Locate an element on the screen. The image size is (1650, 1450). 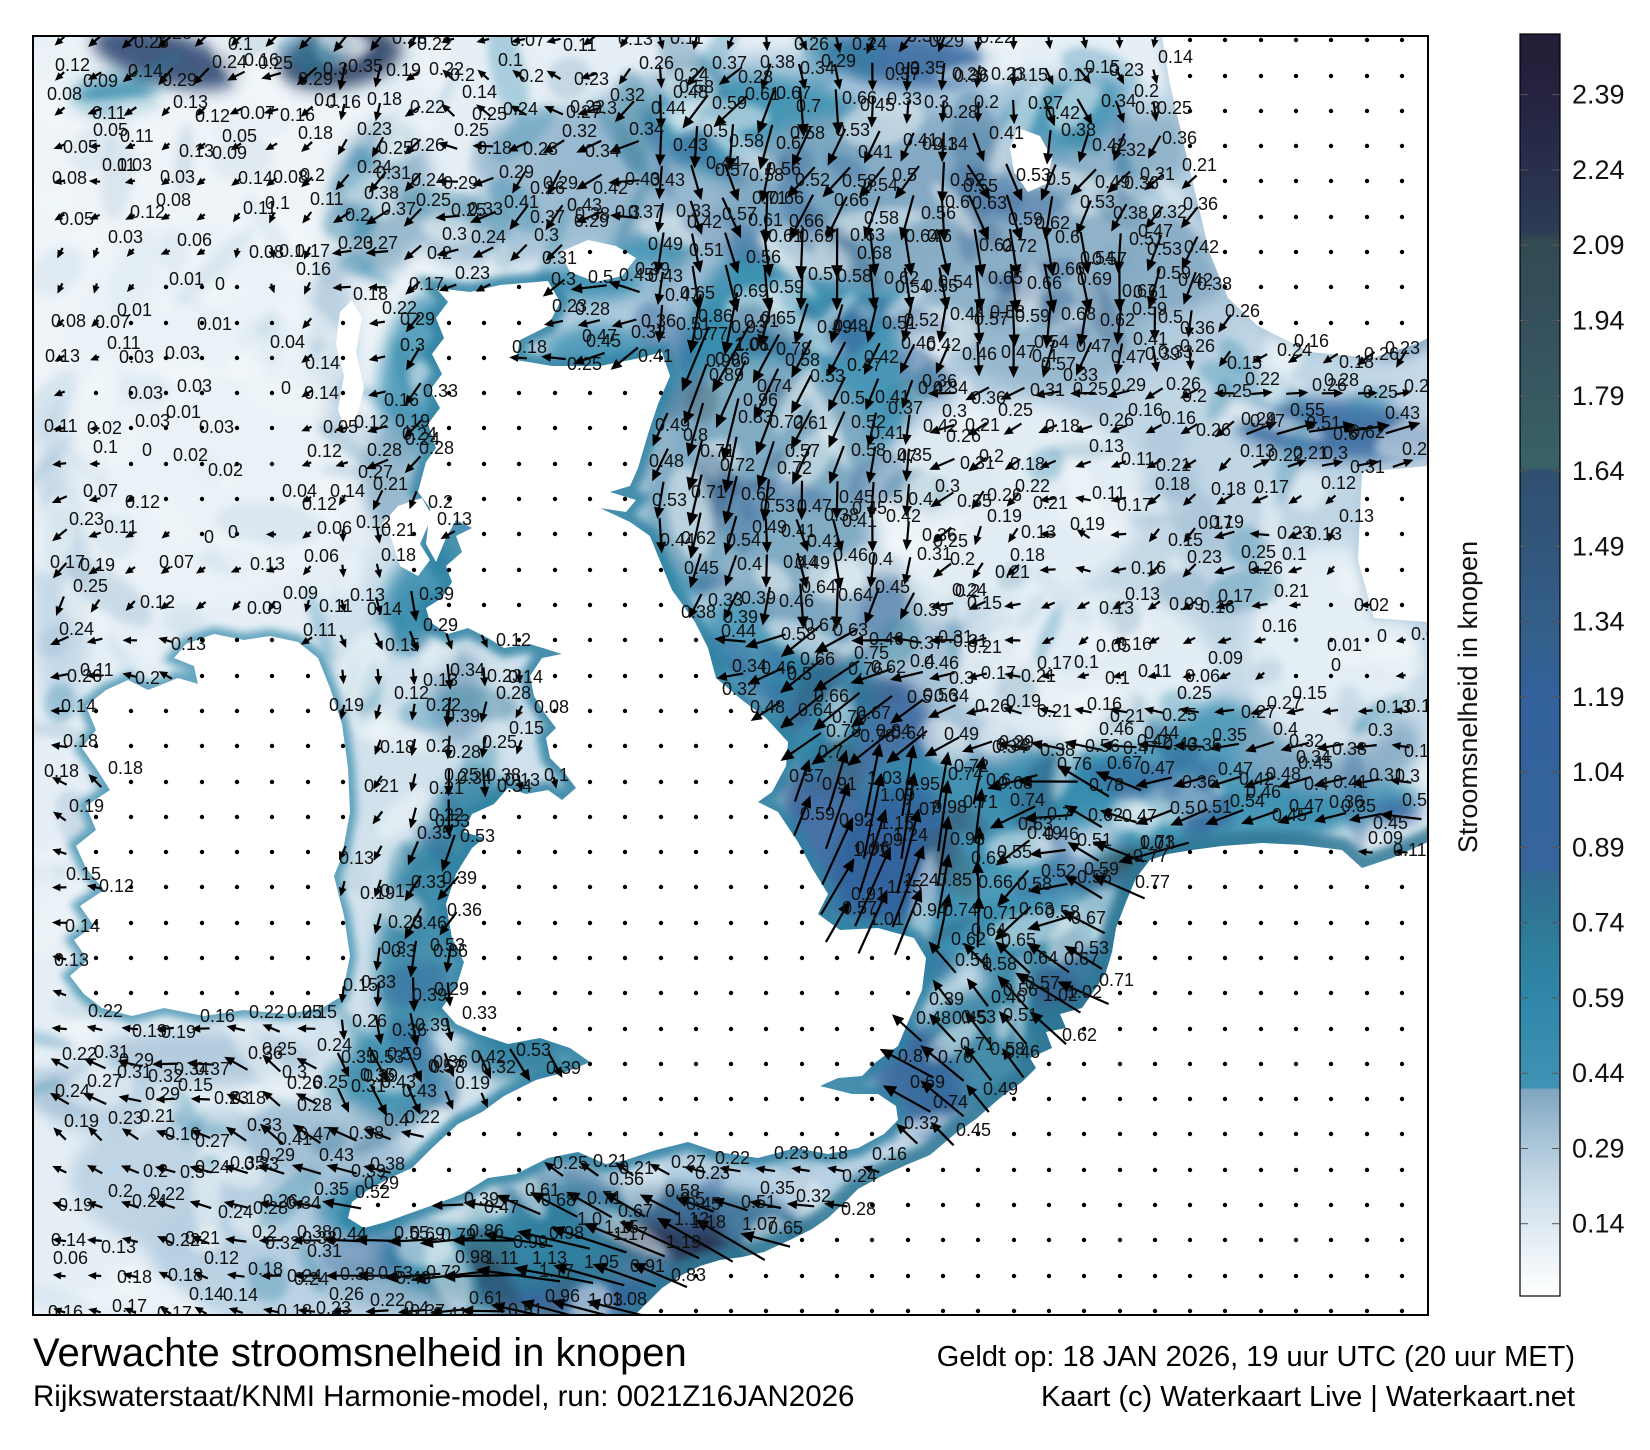
svg-text: 0.51 is located at coordinates (706, 250).